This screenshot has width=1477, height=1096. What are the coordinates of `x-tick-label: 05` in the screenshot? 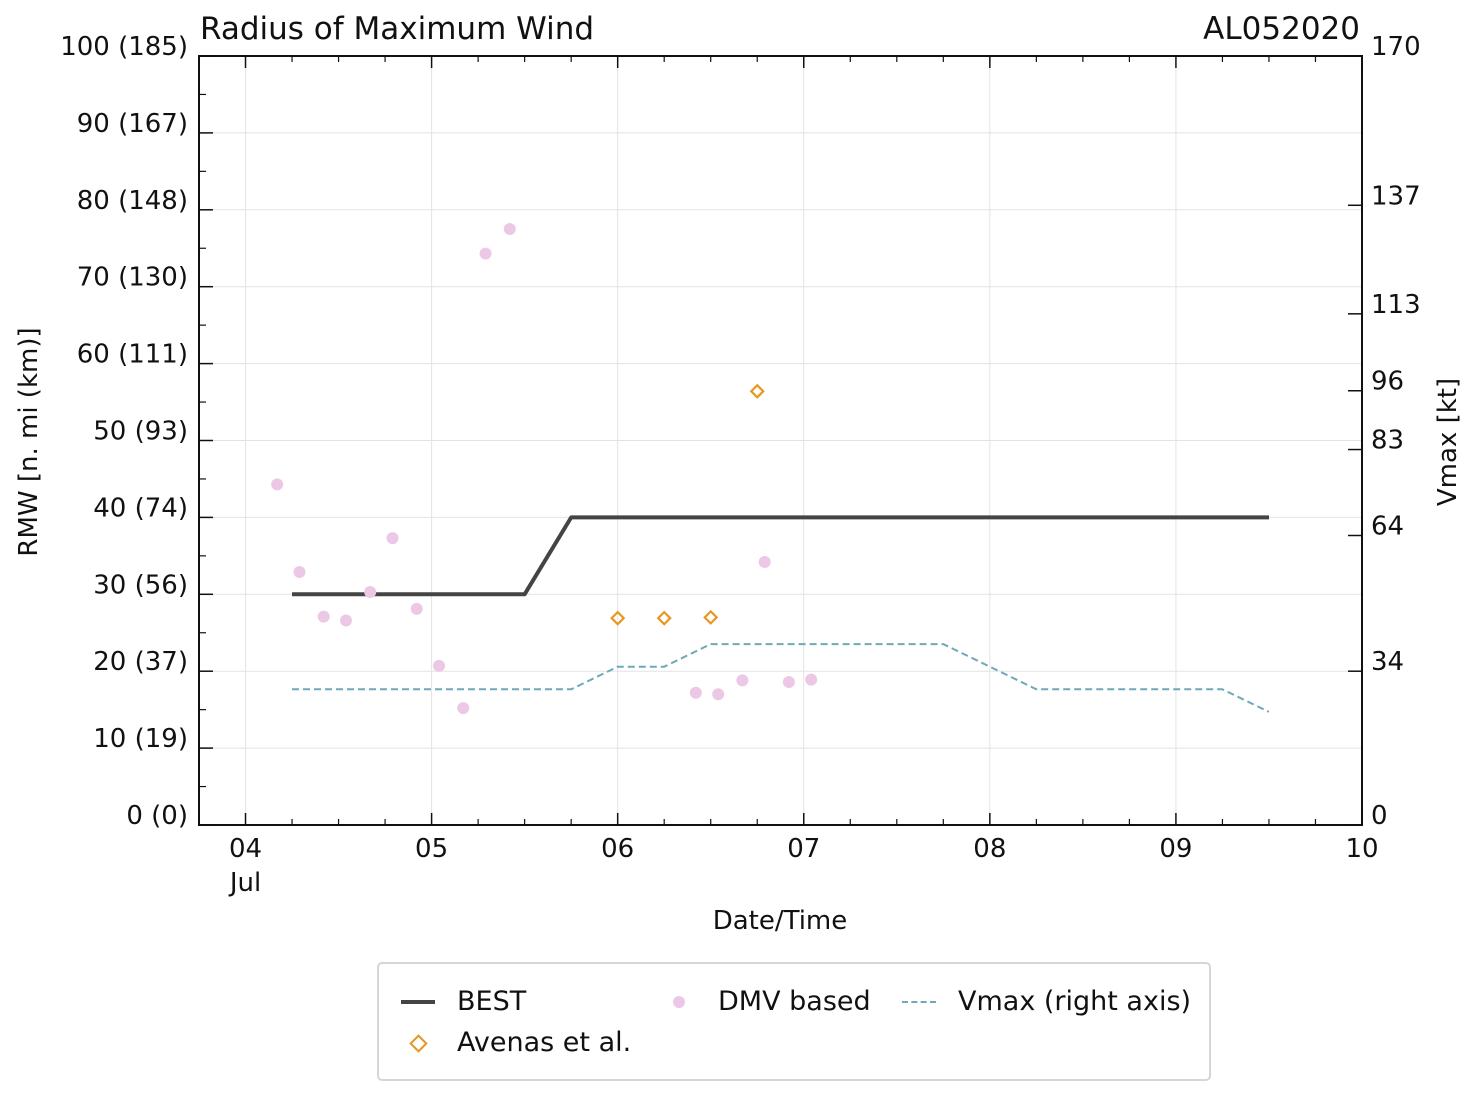 It's located at (431, 849).